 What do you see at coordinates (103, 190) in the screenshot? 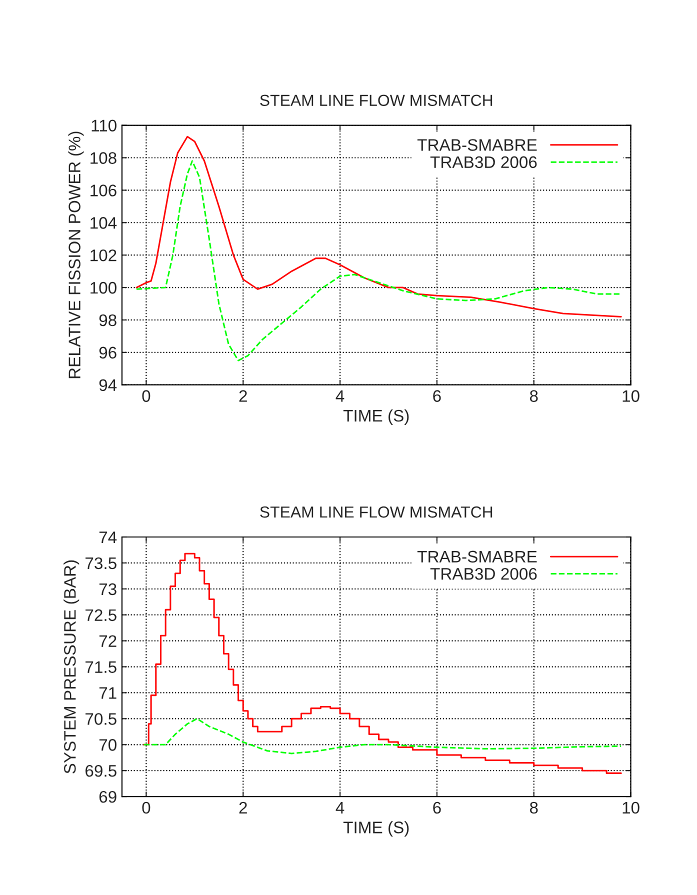
I see `y-tick-label: 106` at bounding box center [103, 190].